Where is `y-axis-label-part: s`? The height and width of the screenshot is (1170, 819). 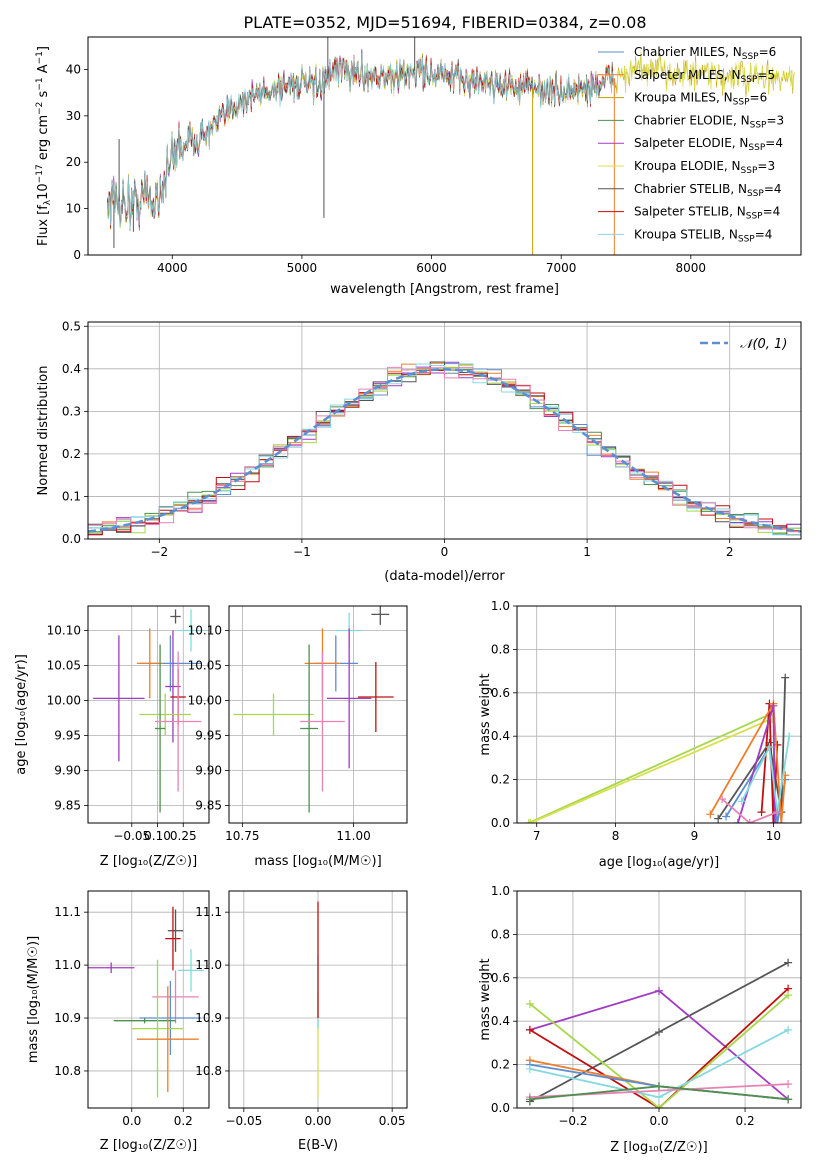 y-axis-label-part: s is located at coordinates (43, 95).